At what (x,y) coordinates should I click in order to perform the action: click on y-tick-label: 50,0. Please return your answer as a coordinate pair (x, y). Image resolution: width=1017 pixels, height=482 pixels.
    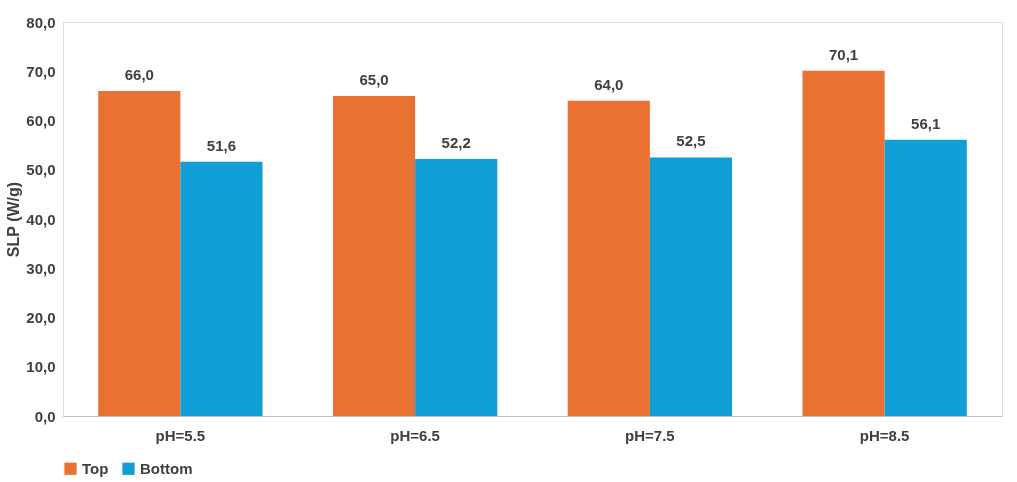
    Looking at the image, I should click on (41, 170).